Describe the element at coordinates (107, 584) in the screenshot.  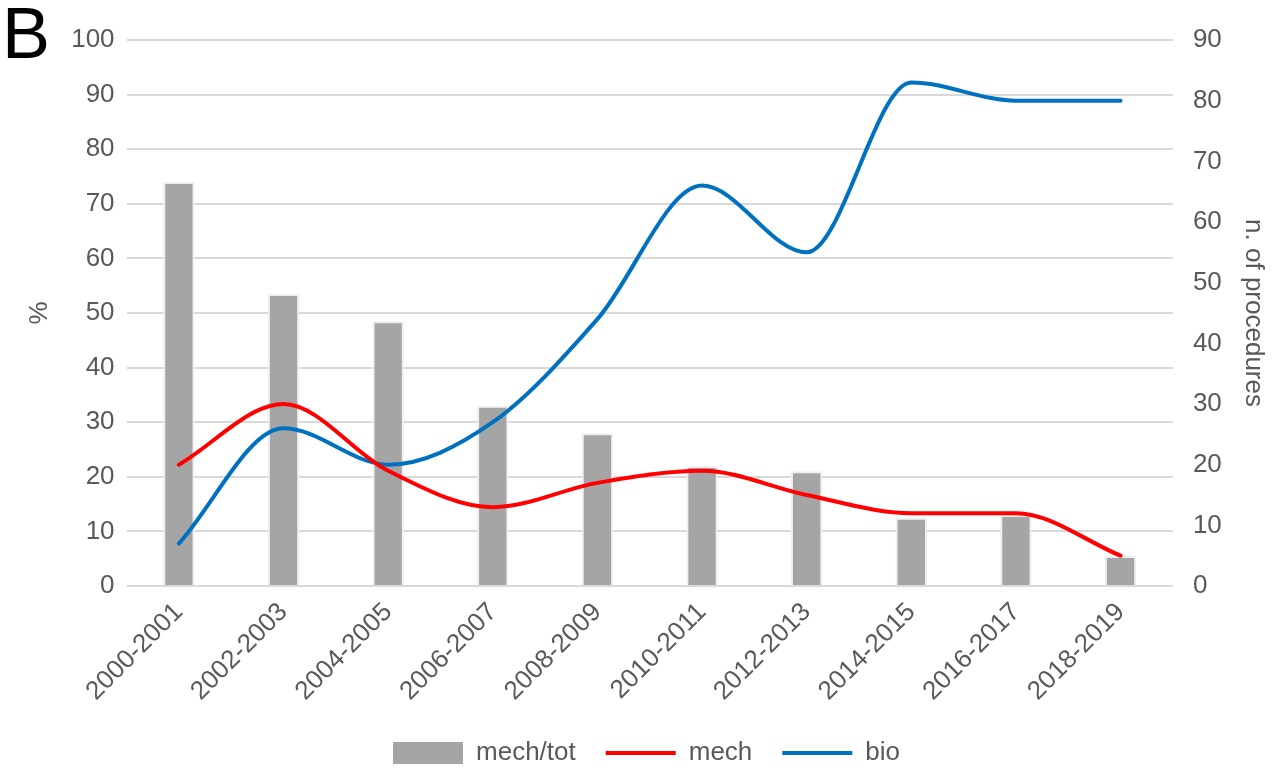
I see `y-tick-label: 0` at that location.